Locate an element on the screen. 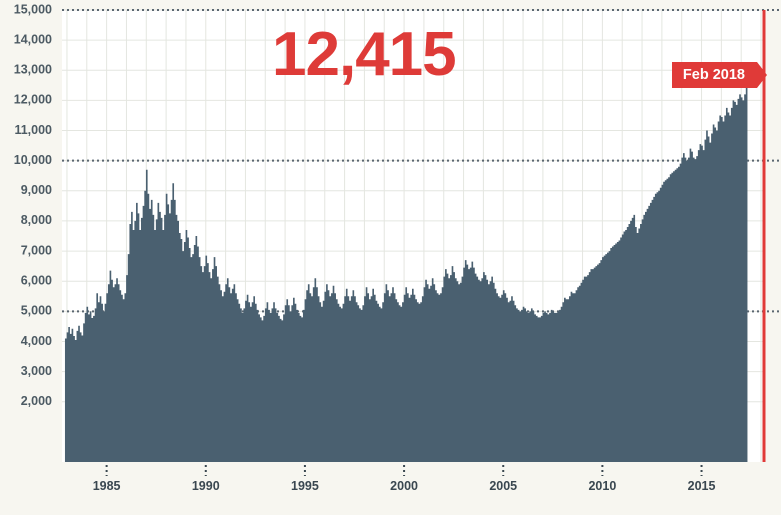 Image resolution: width=781 pixels, height=515 pixels. y-axis-tick-label: 10,000 is located at coordinates (33, 160).